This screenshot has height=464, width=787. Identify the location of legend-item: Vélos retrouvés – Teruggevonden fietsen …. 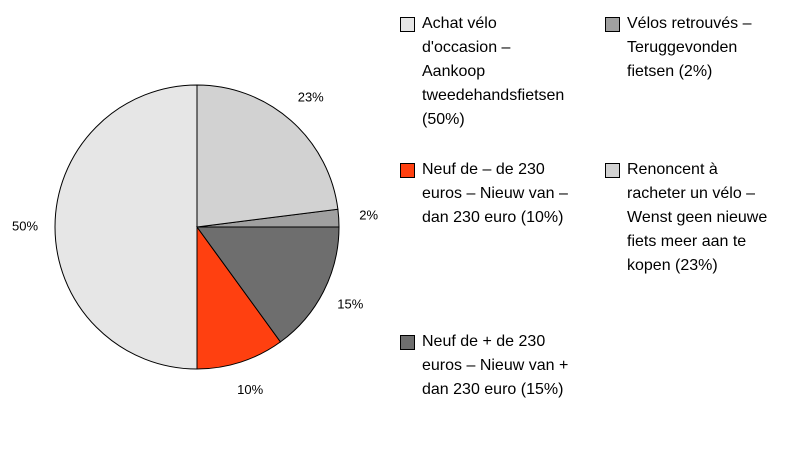
(691, 48).